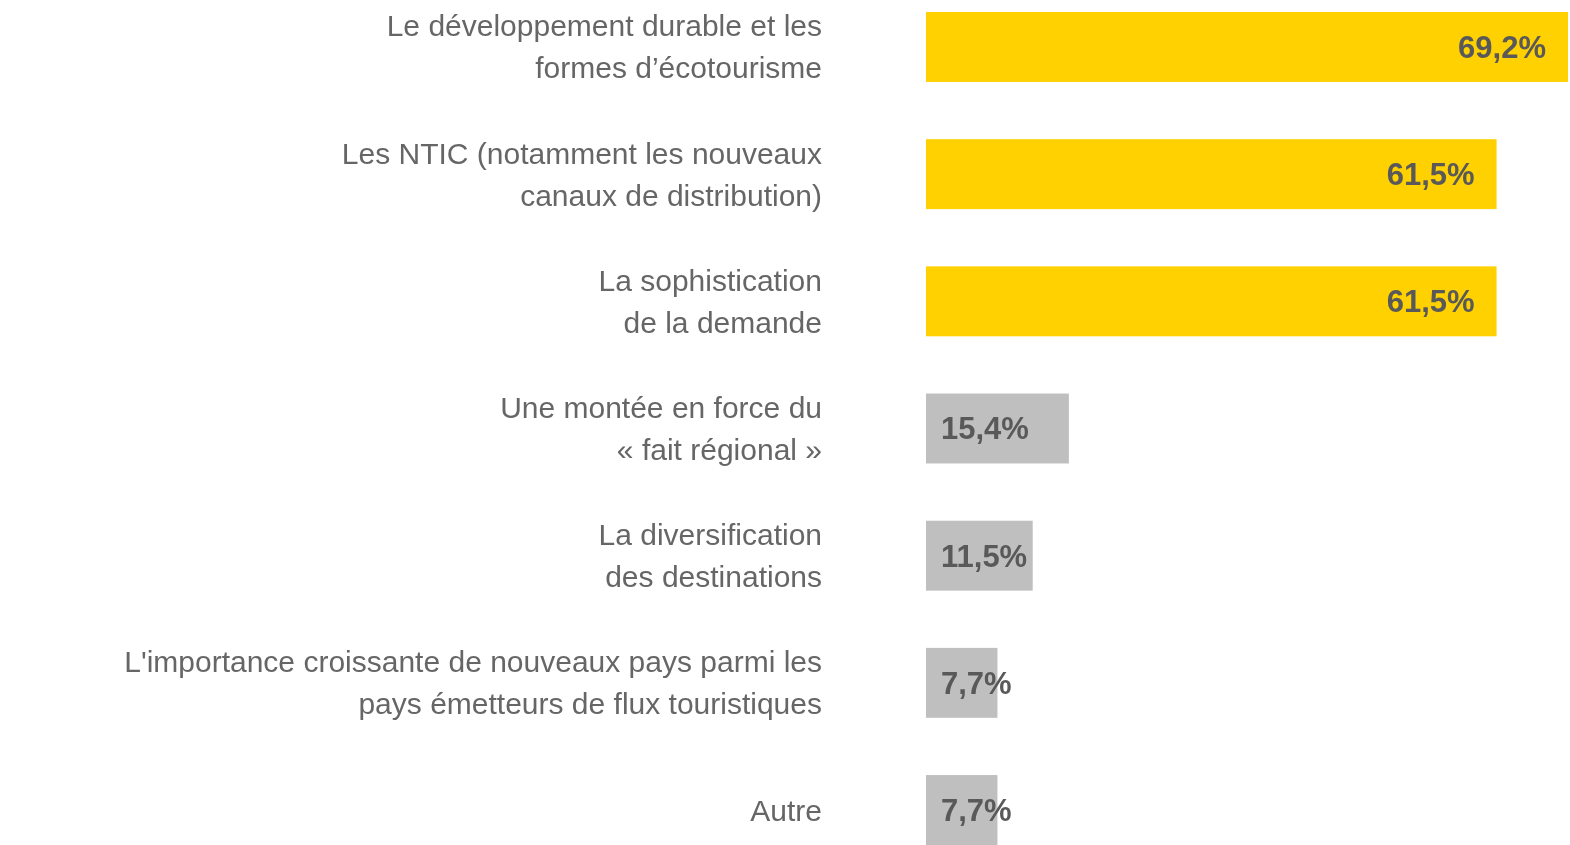 Image resolution: width=1570 pixels, height=845 pixels. Describe the element at coordinates (581, 174) in the screenshot. I see `y-tick-label: Les NTIC (notamment les nouveaux canaux de distribution)` at that location.